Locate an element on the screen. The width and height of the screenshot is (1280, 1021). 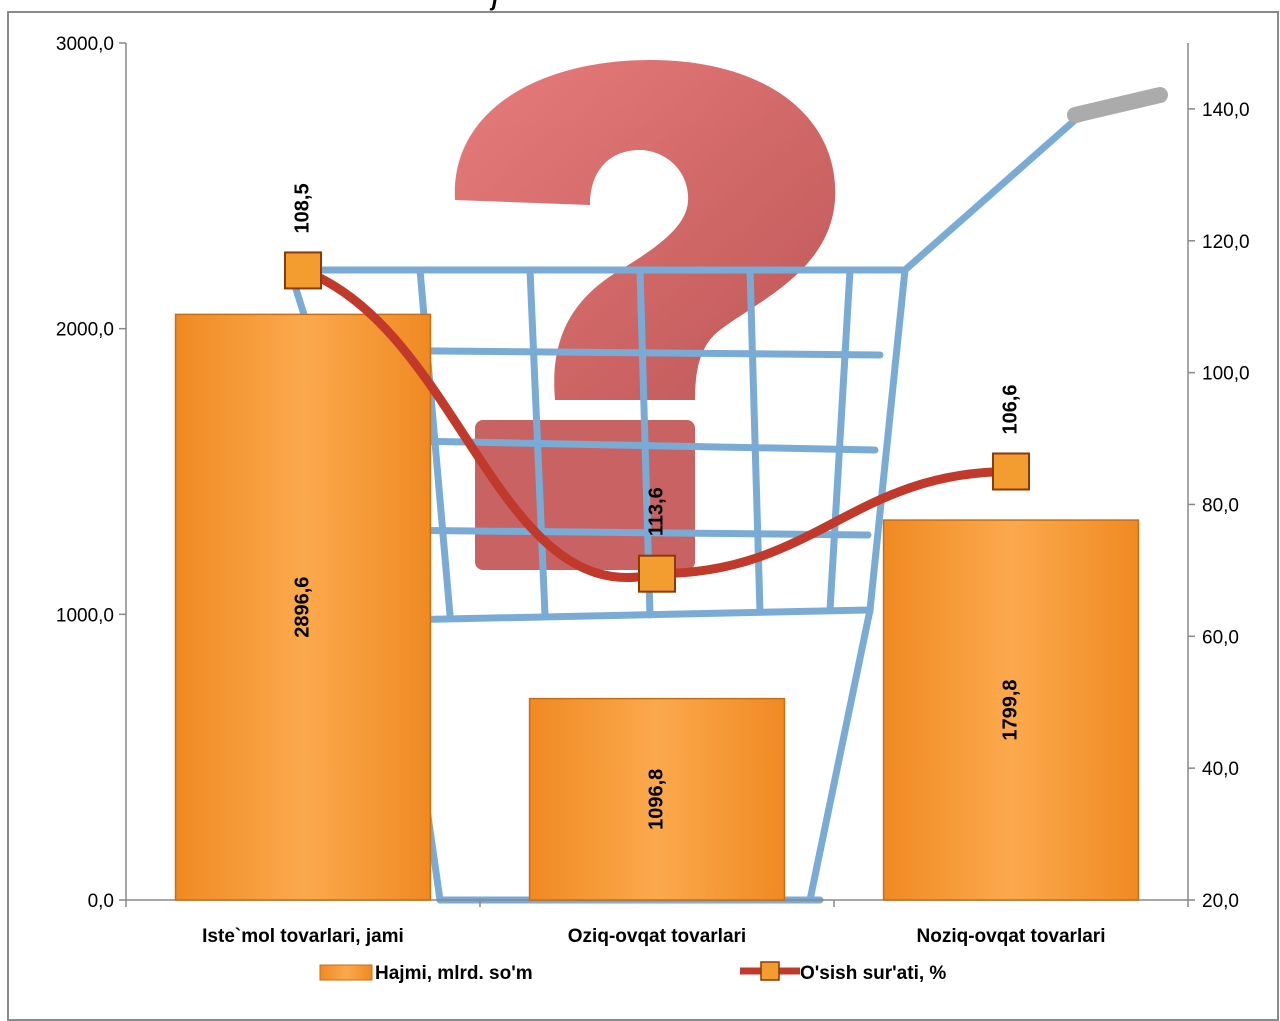
left-axis-ticks: 0,0 1000,0 2000,0 3000,0 is located at coordinates (91, 473).